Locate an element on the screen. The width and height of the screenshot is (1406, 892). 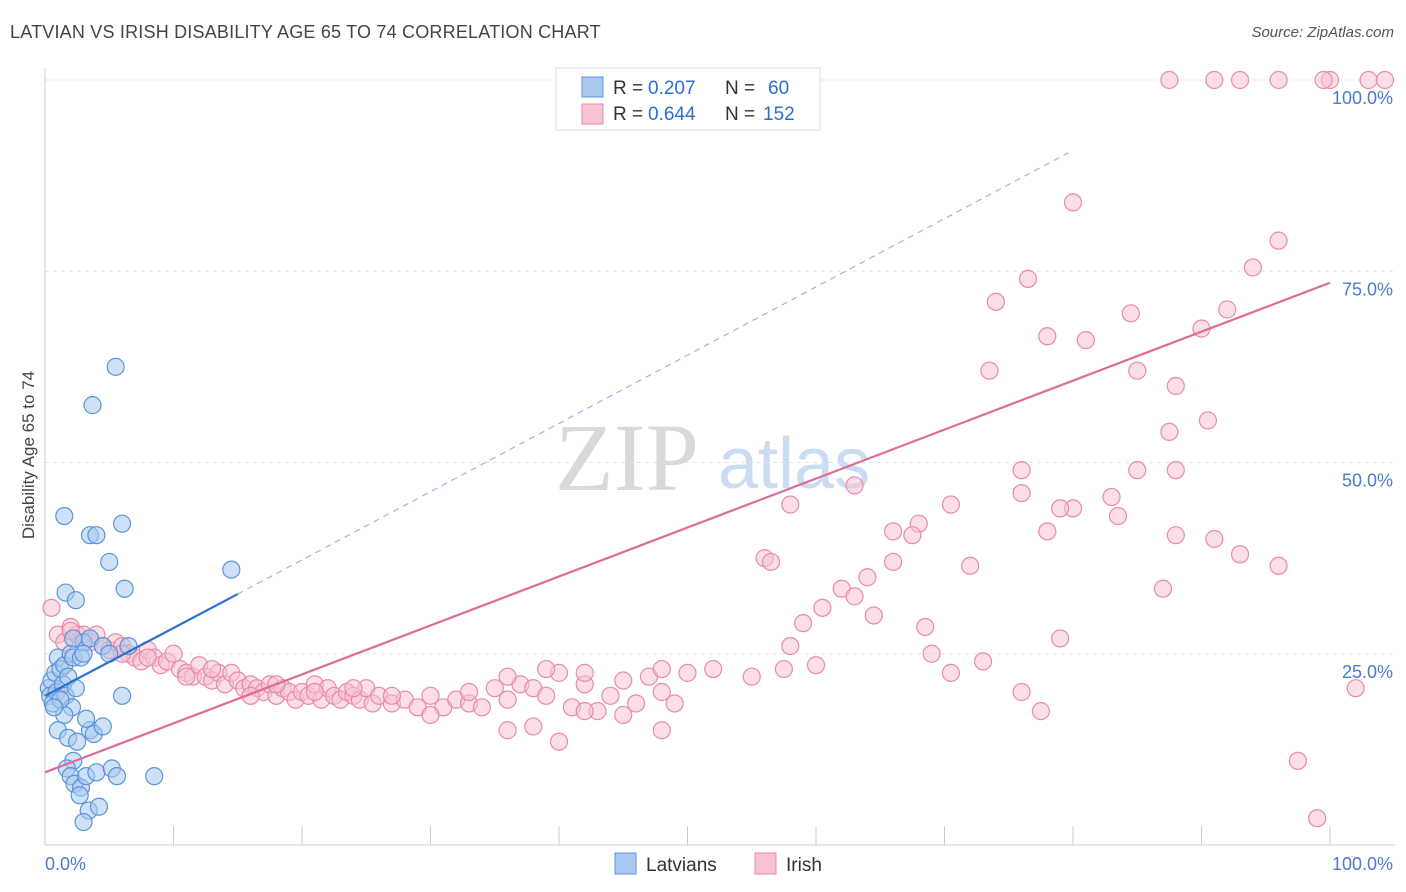
bottom-legend-label-latvians: Latvians is located at coordinates (681, 865).